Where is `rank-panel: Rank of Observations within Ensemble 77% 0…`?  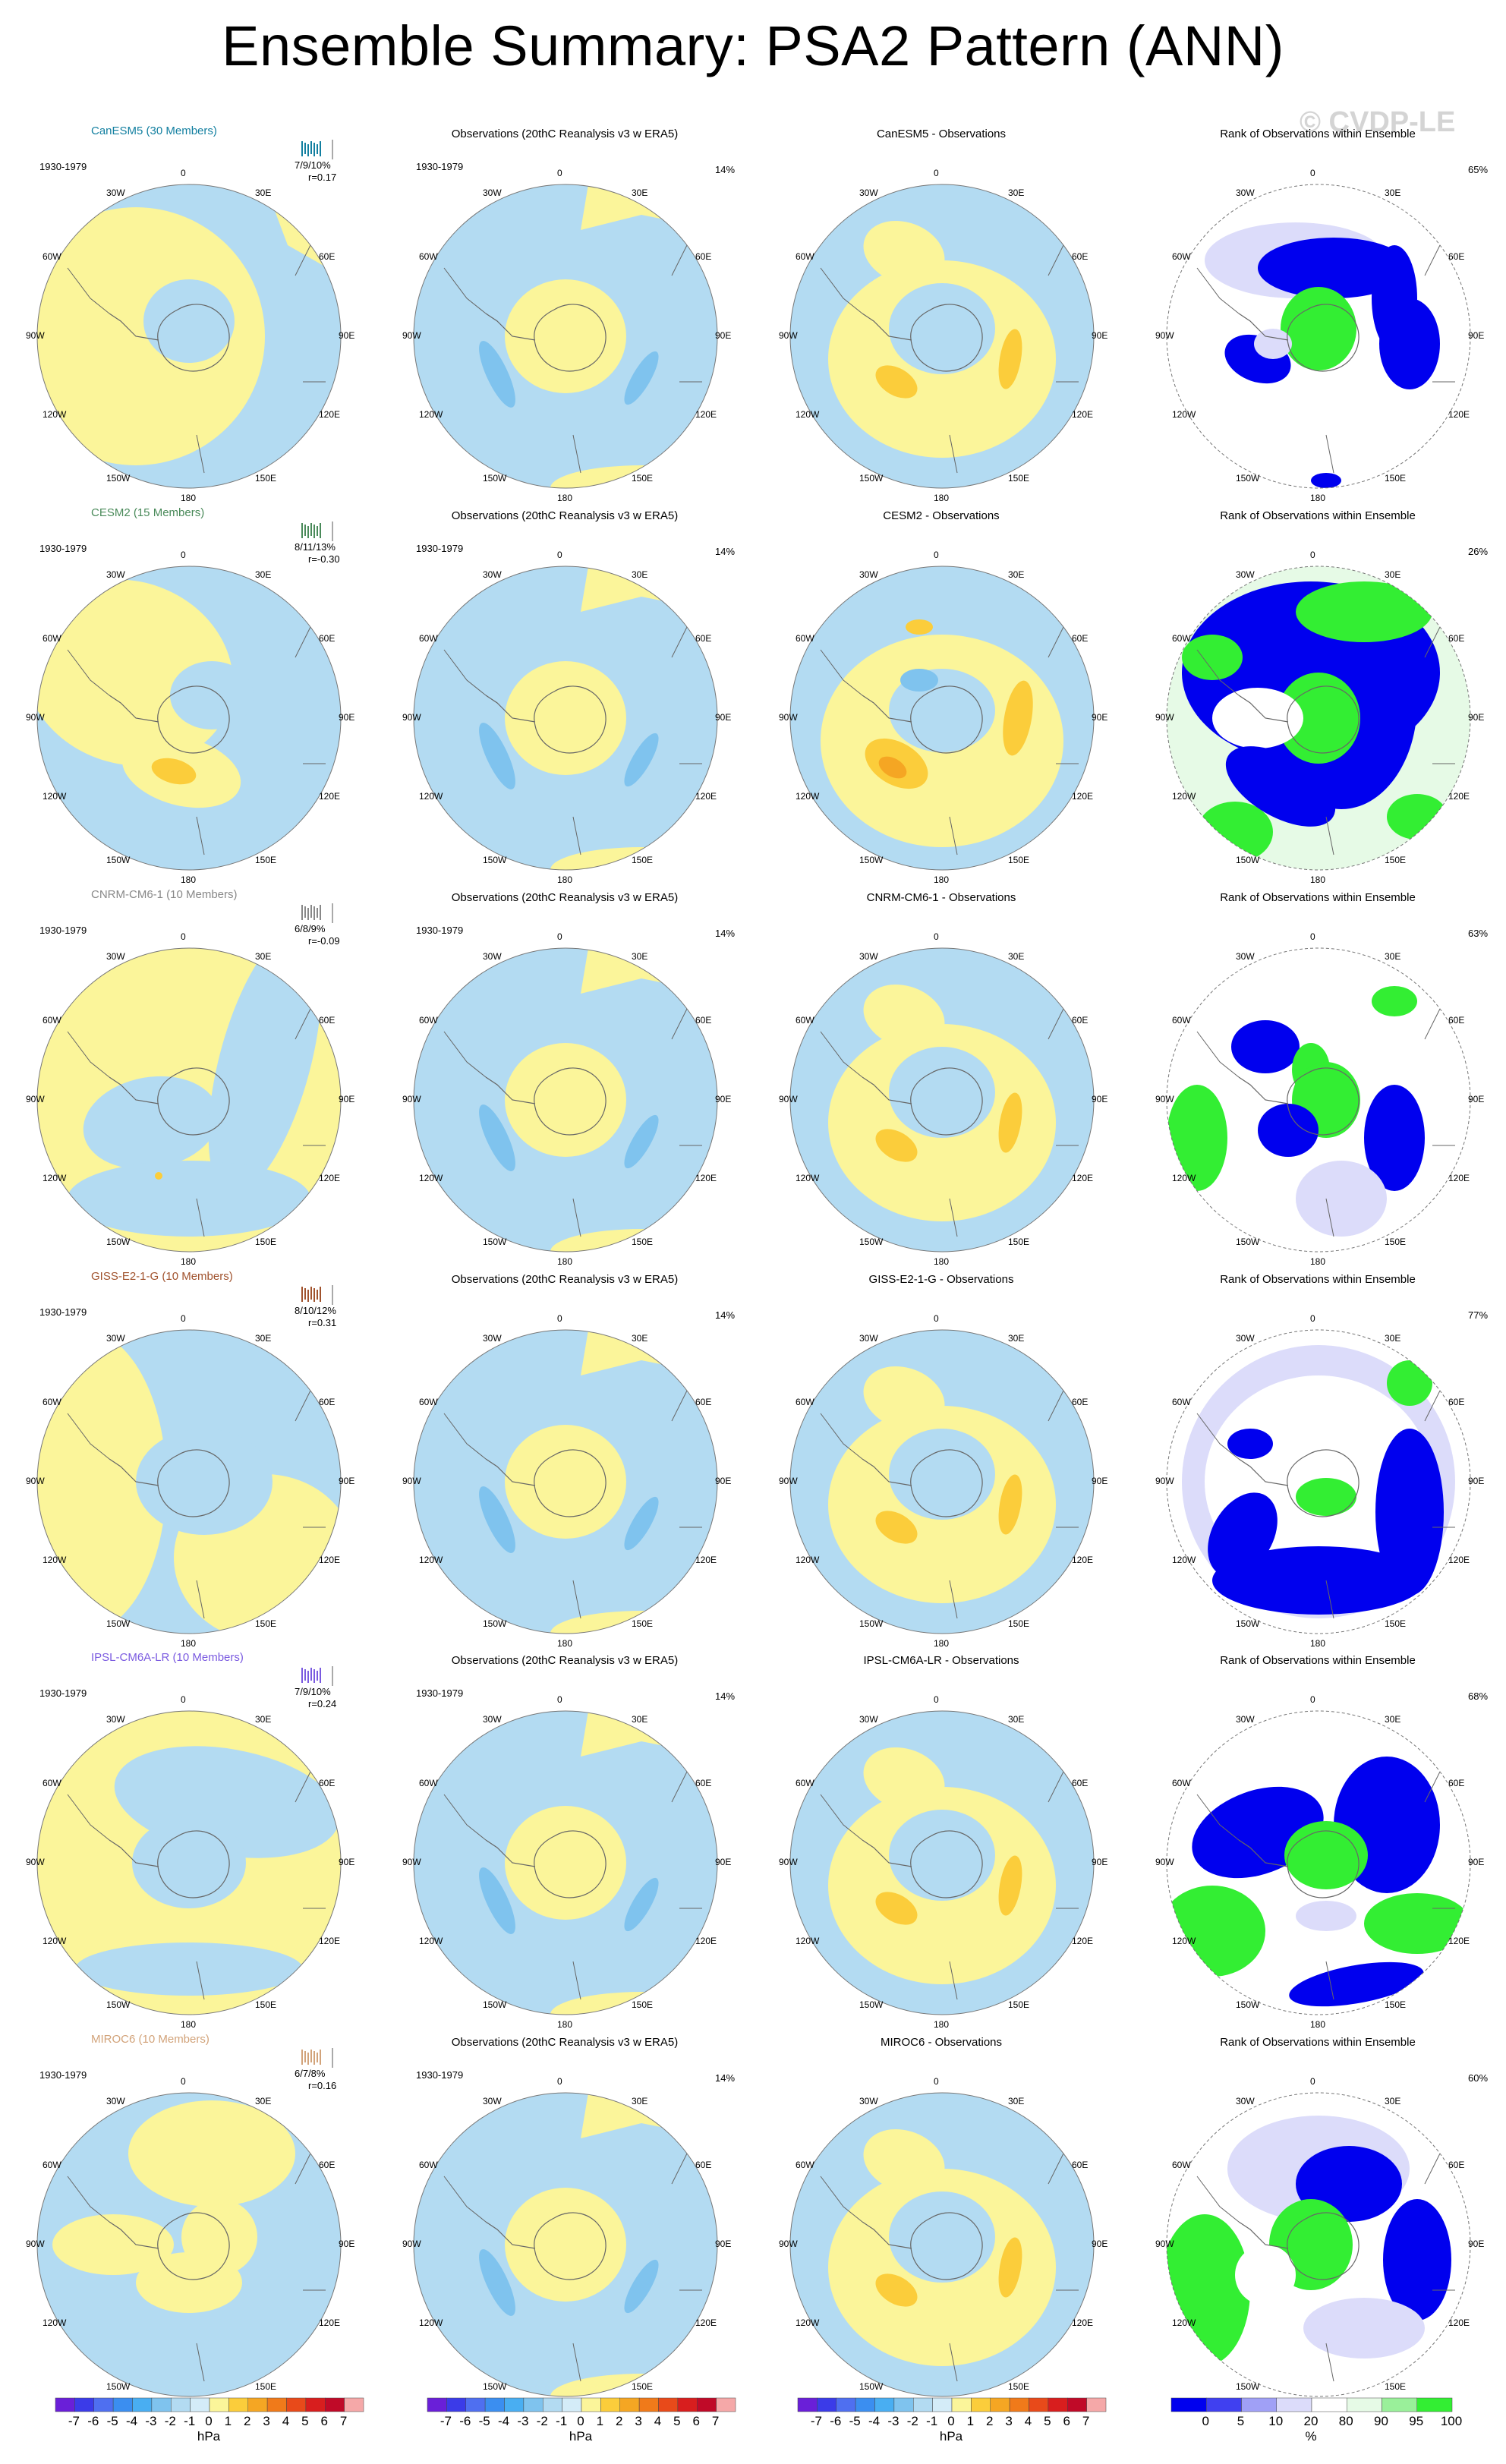
rank-panel: Rank of Observations within Ensemble 77% 0… is located at coordinates (1318, 1450).